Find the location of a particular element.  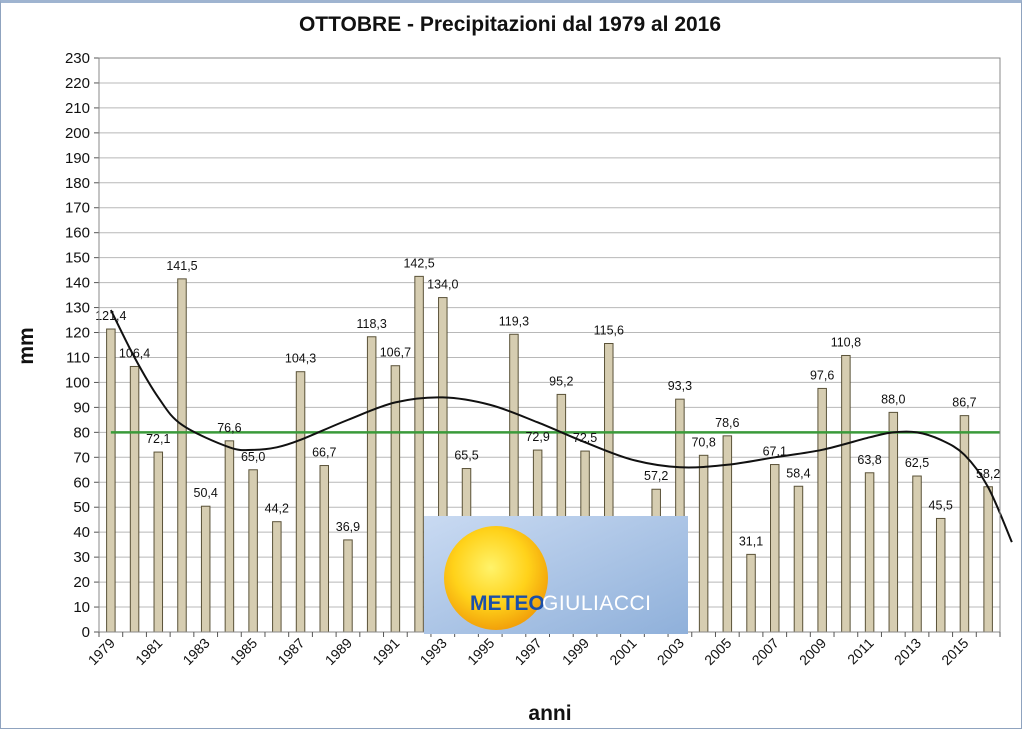

bar-2013 is located at coordinates (917, 554).